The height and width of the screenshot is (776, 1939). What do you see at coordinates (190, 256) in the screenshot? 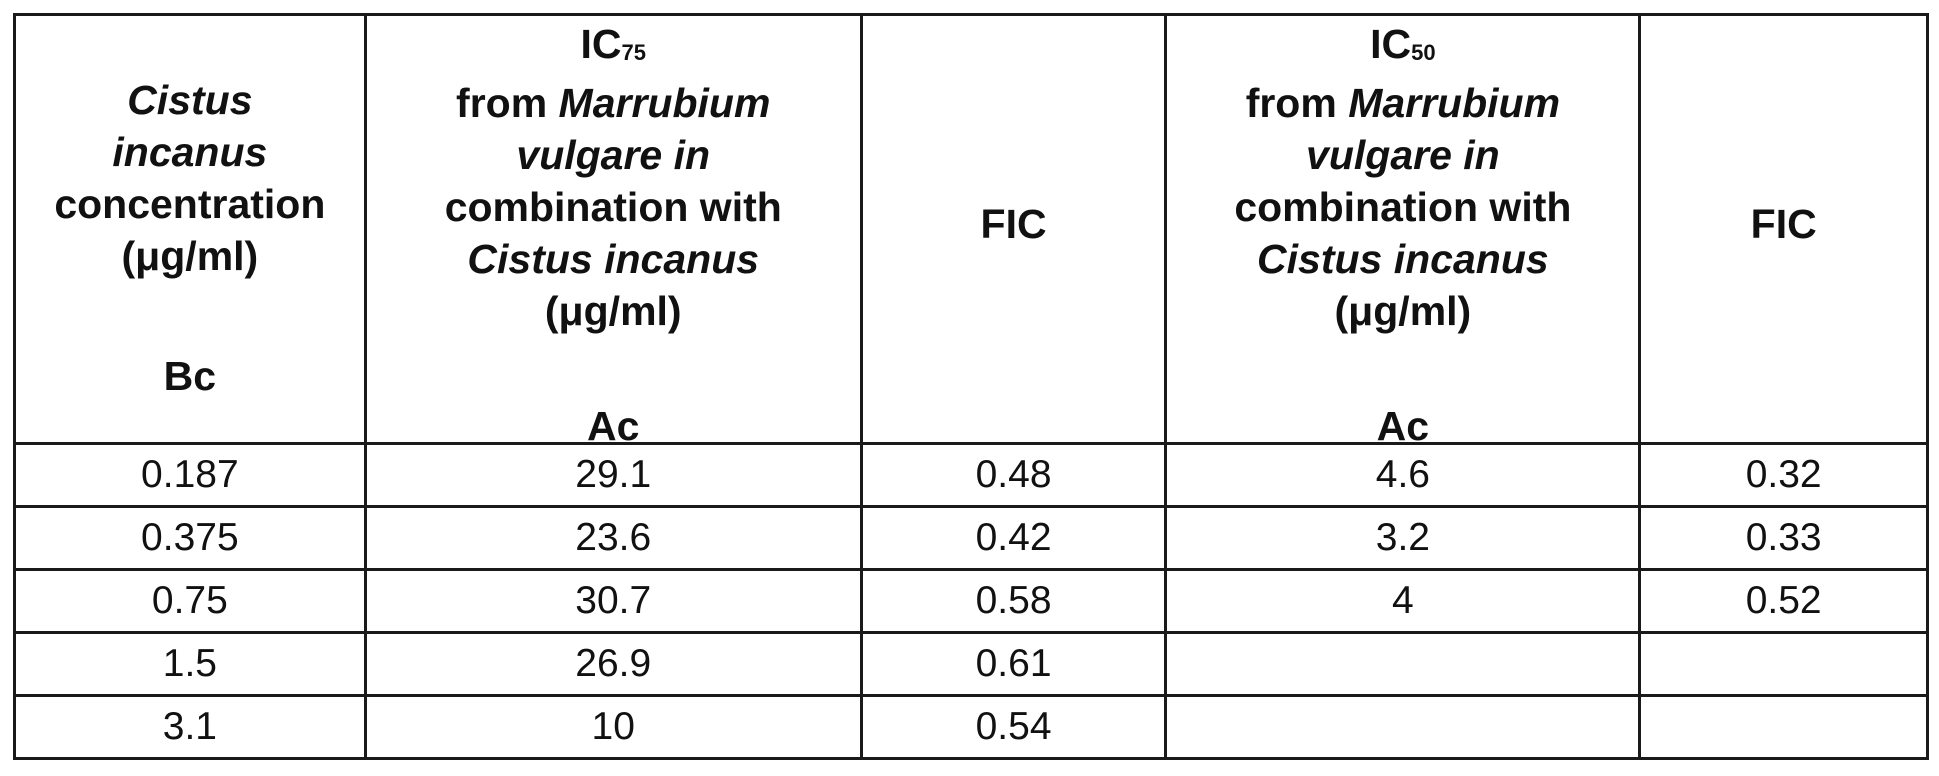
I see `header-col1-line4: (μg/ml)` at bounding box center [190, 256].